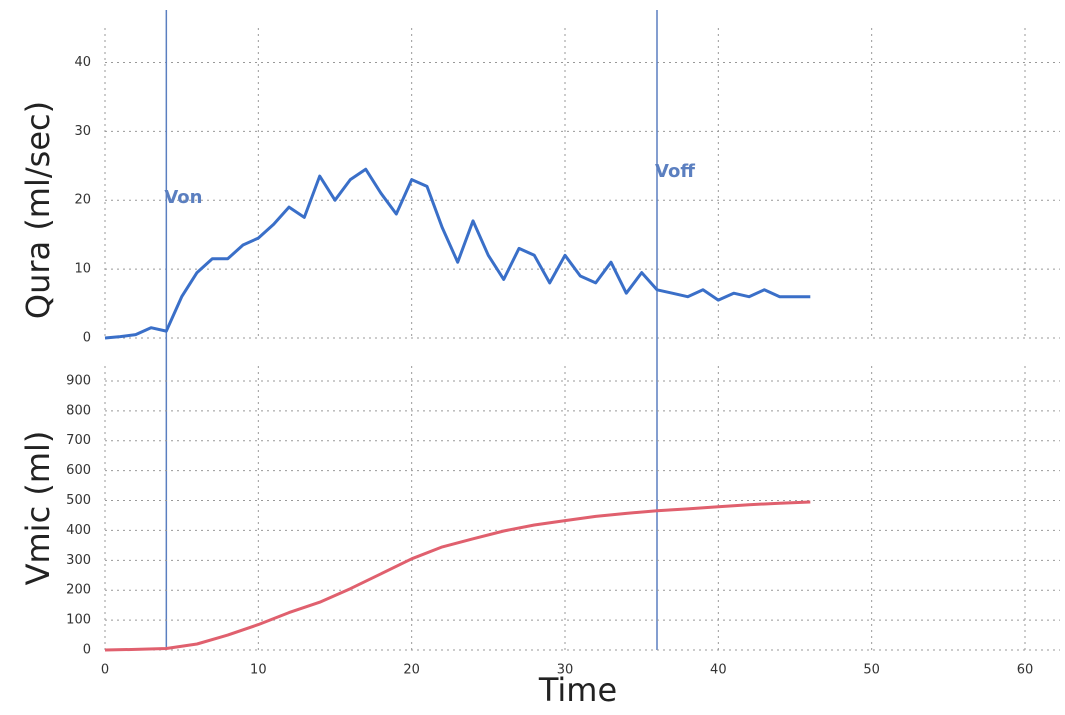 The height and width of the screenshot is (715, 1065). Describe the element at coordinates (38, 210) in the screenshot. I see `y-axis-label: Qura (ml/sec)` at that location.